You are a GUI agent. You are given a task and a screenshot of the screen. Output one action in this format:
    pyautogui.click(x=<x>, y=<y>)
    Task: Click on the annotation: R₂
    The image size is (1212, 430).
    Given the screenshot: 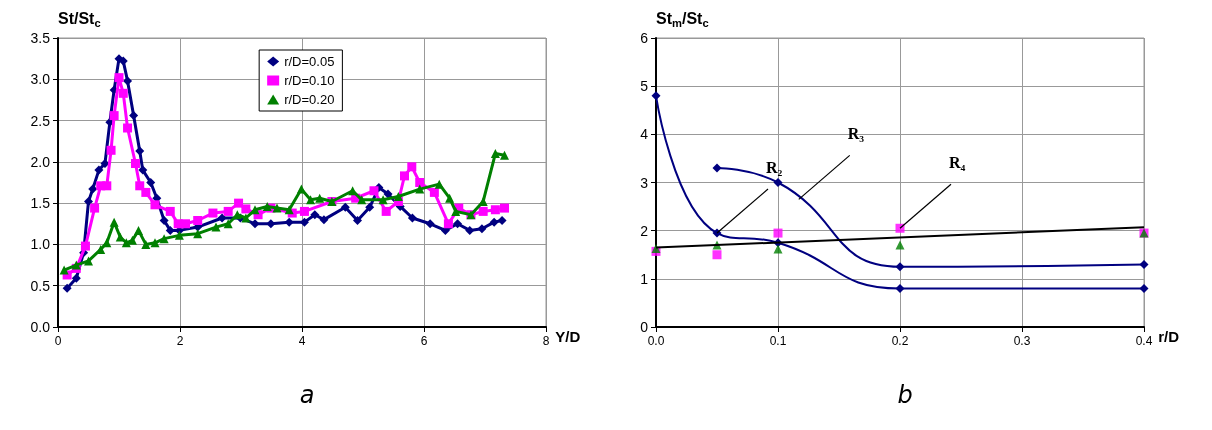 What is the action you would take?
    pyautogui.click(x=774, y=167)
    